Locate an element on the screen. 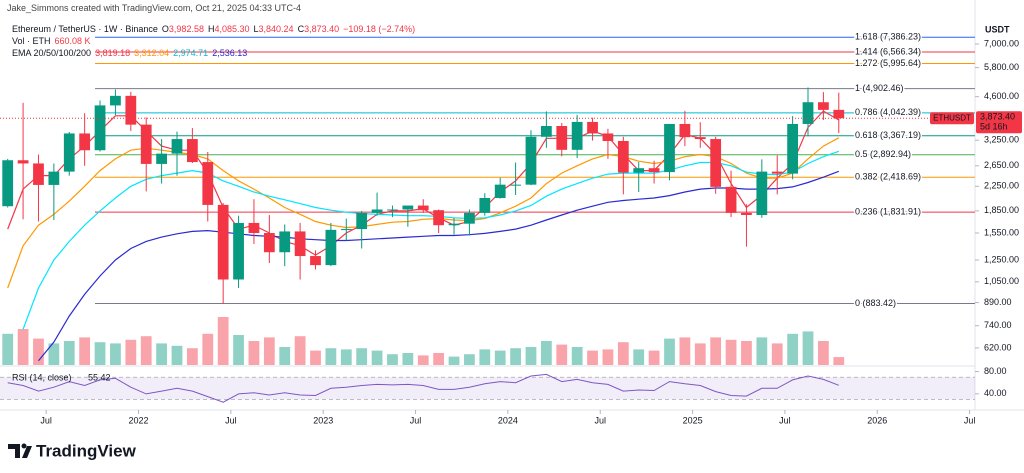 Image resolution: width=1024 pixels, height=473 pixels. fib-label: 0.382 (2,418.69) is located at coordinates (888, 177).